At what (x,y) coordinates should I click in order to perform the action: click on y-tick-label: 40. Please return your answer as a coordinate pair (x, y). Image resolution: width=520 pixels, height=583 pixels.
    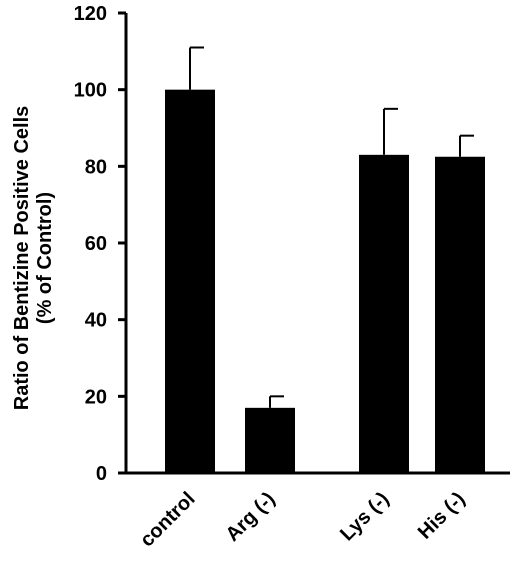
    Looking at the image, I should click on (96, 321).